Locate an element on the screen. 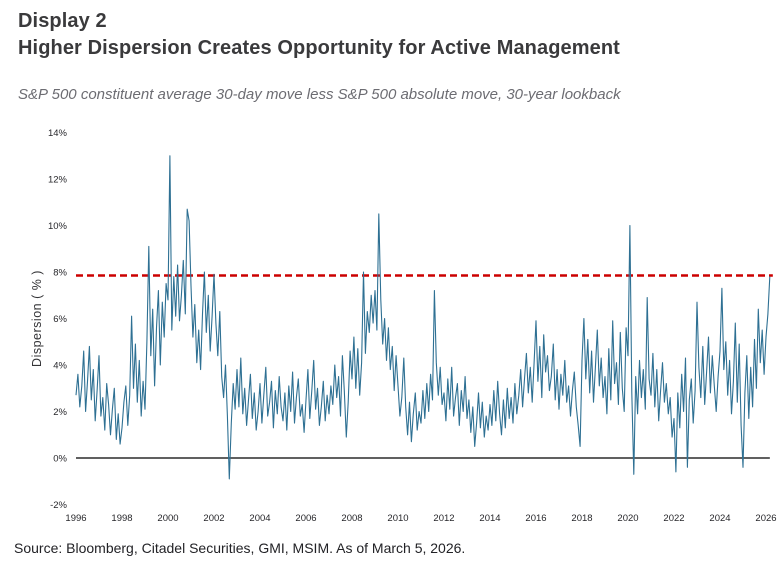 Image resolution: width=784 pixels, height=569 pixels. x-tick-label: 2014 is located at coordinates (489, 518).